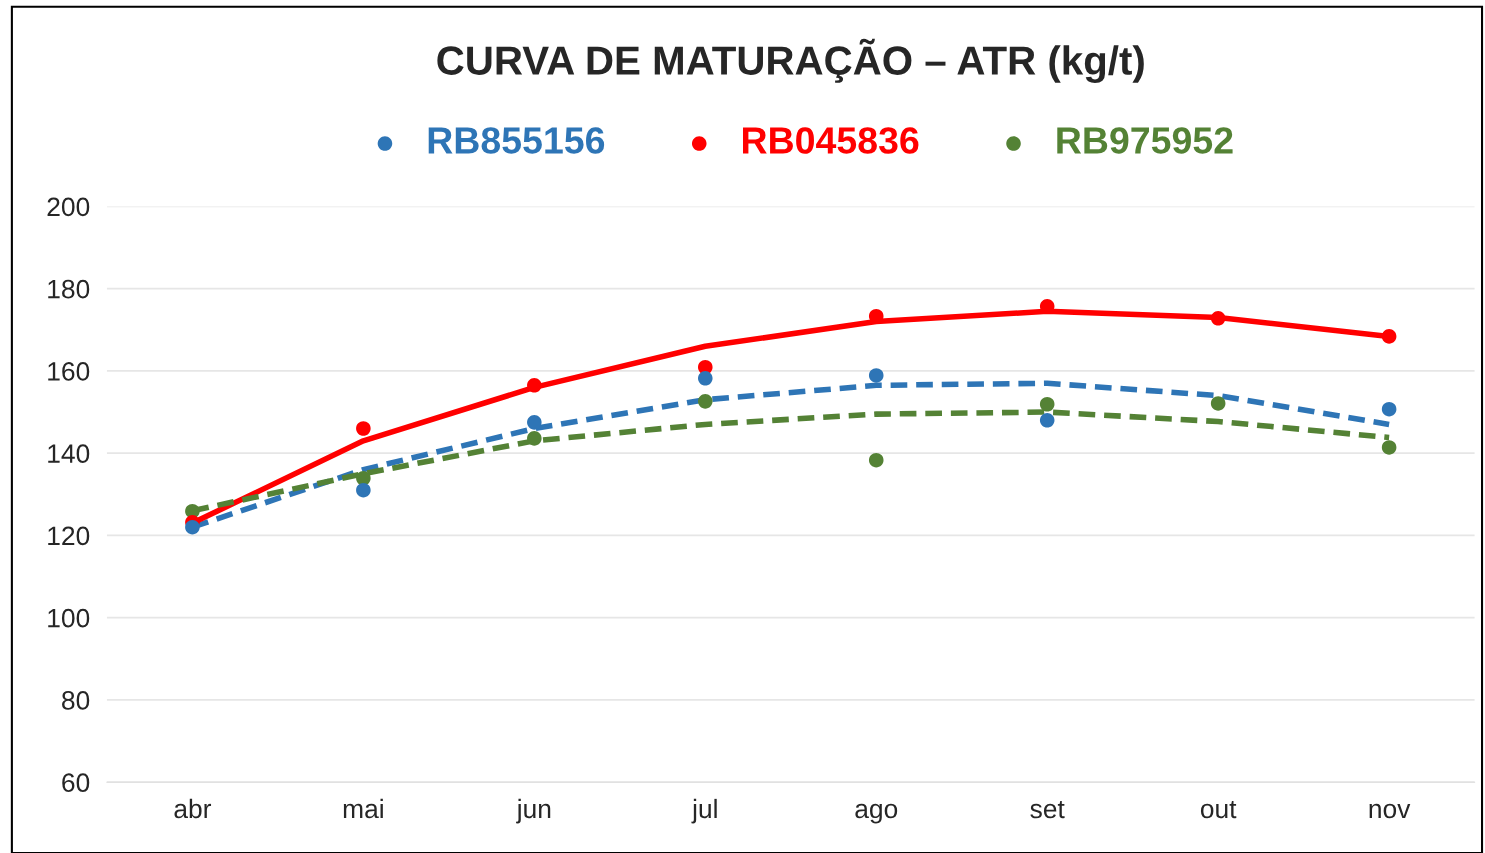 The height and width of the screenshot is (853, 1485). I want to click on y-tick-label: 180, so click(69, 289).